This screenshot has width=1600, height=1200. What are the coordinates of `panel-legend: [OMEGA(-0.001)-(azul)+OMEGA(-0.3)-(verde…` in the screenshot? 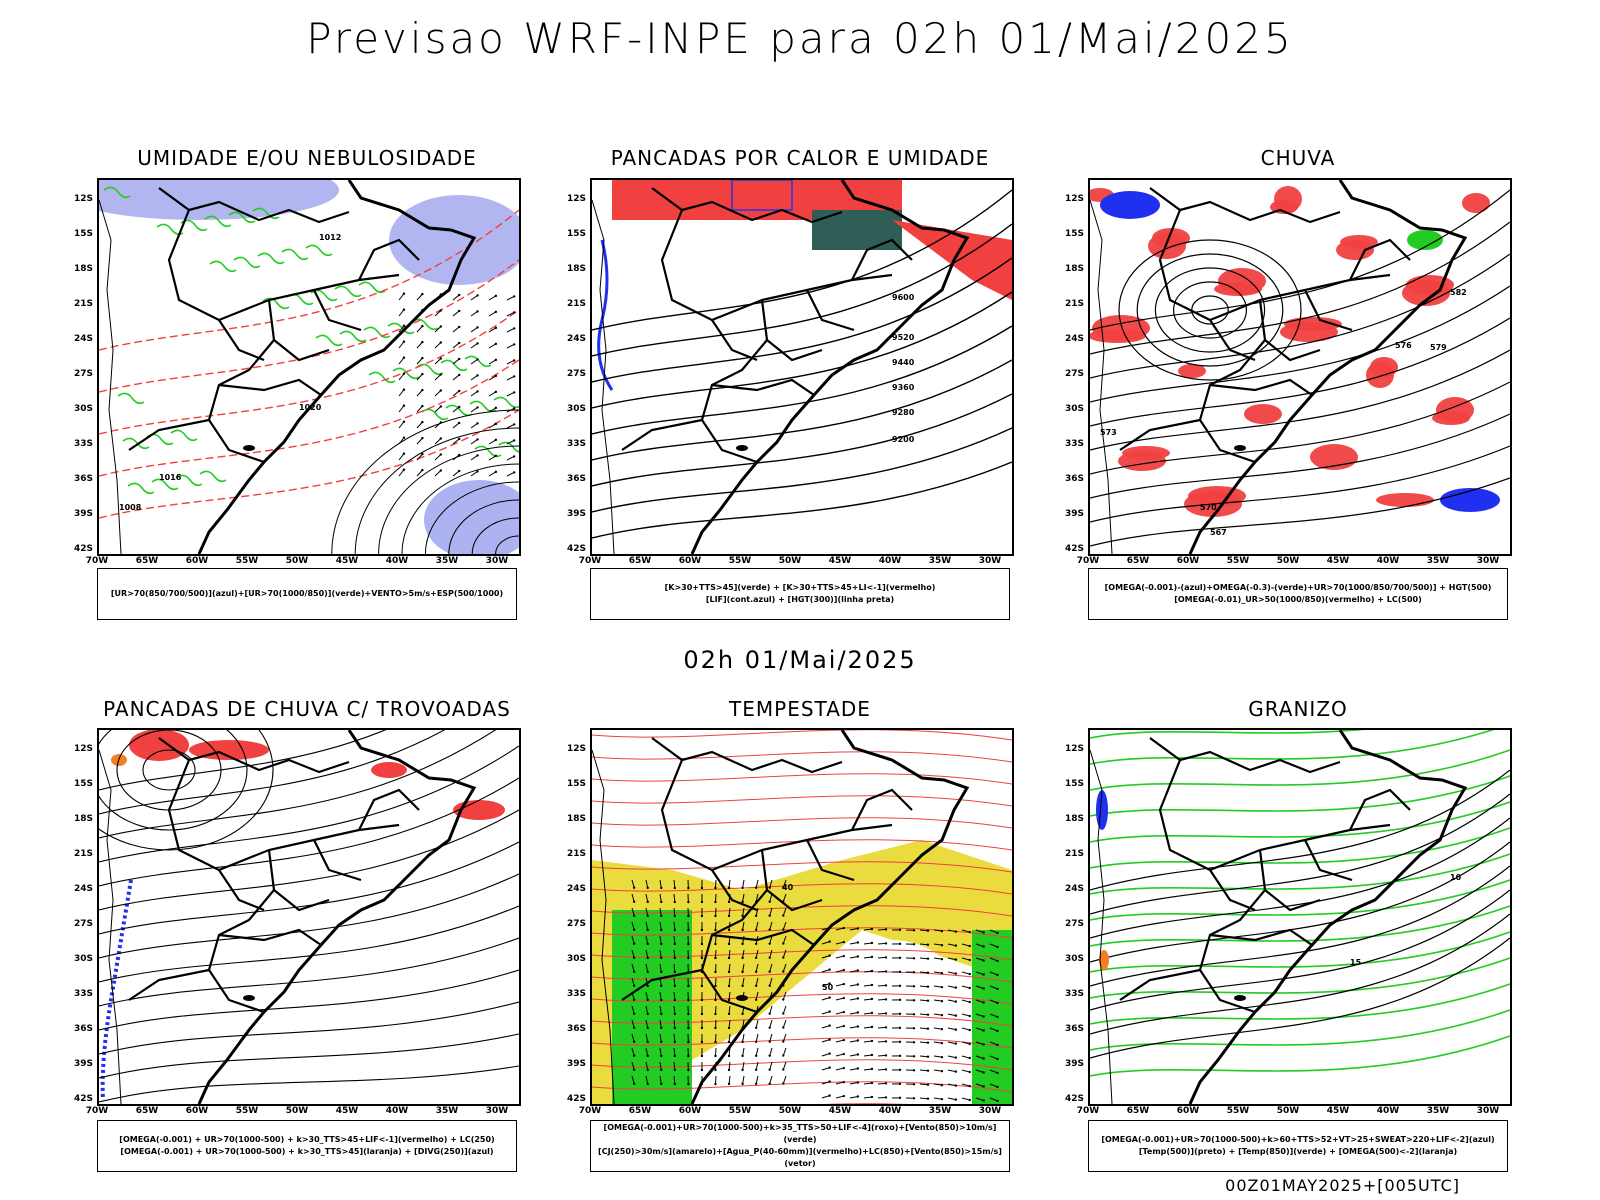 It's located at (1298, 594).